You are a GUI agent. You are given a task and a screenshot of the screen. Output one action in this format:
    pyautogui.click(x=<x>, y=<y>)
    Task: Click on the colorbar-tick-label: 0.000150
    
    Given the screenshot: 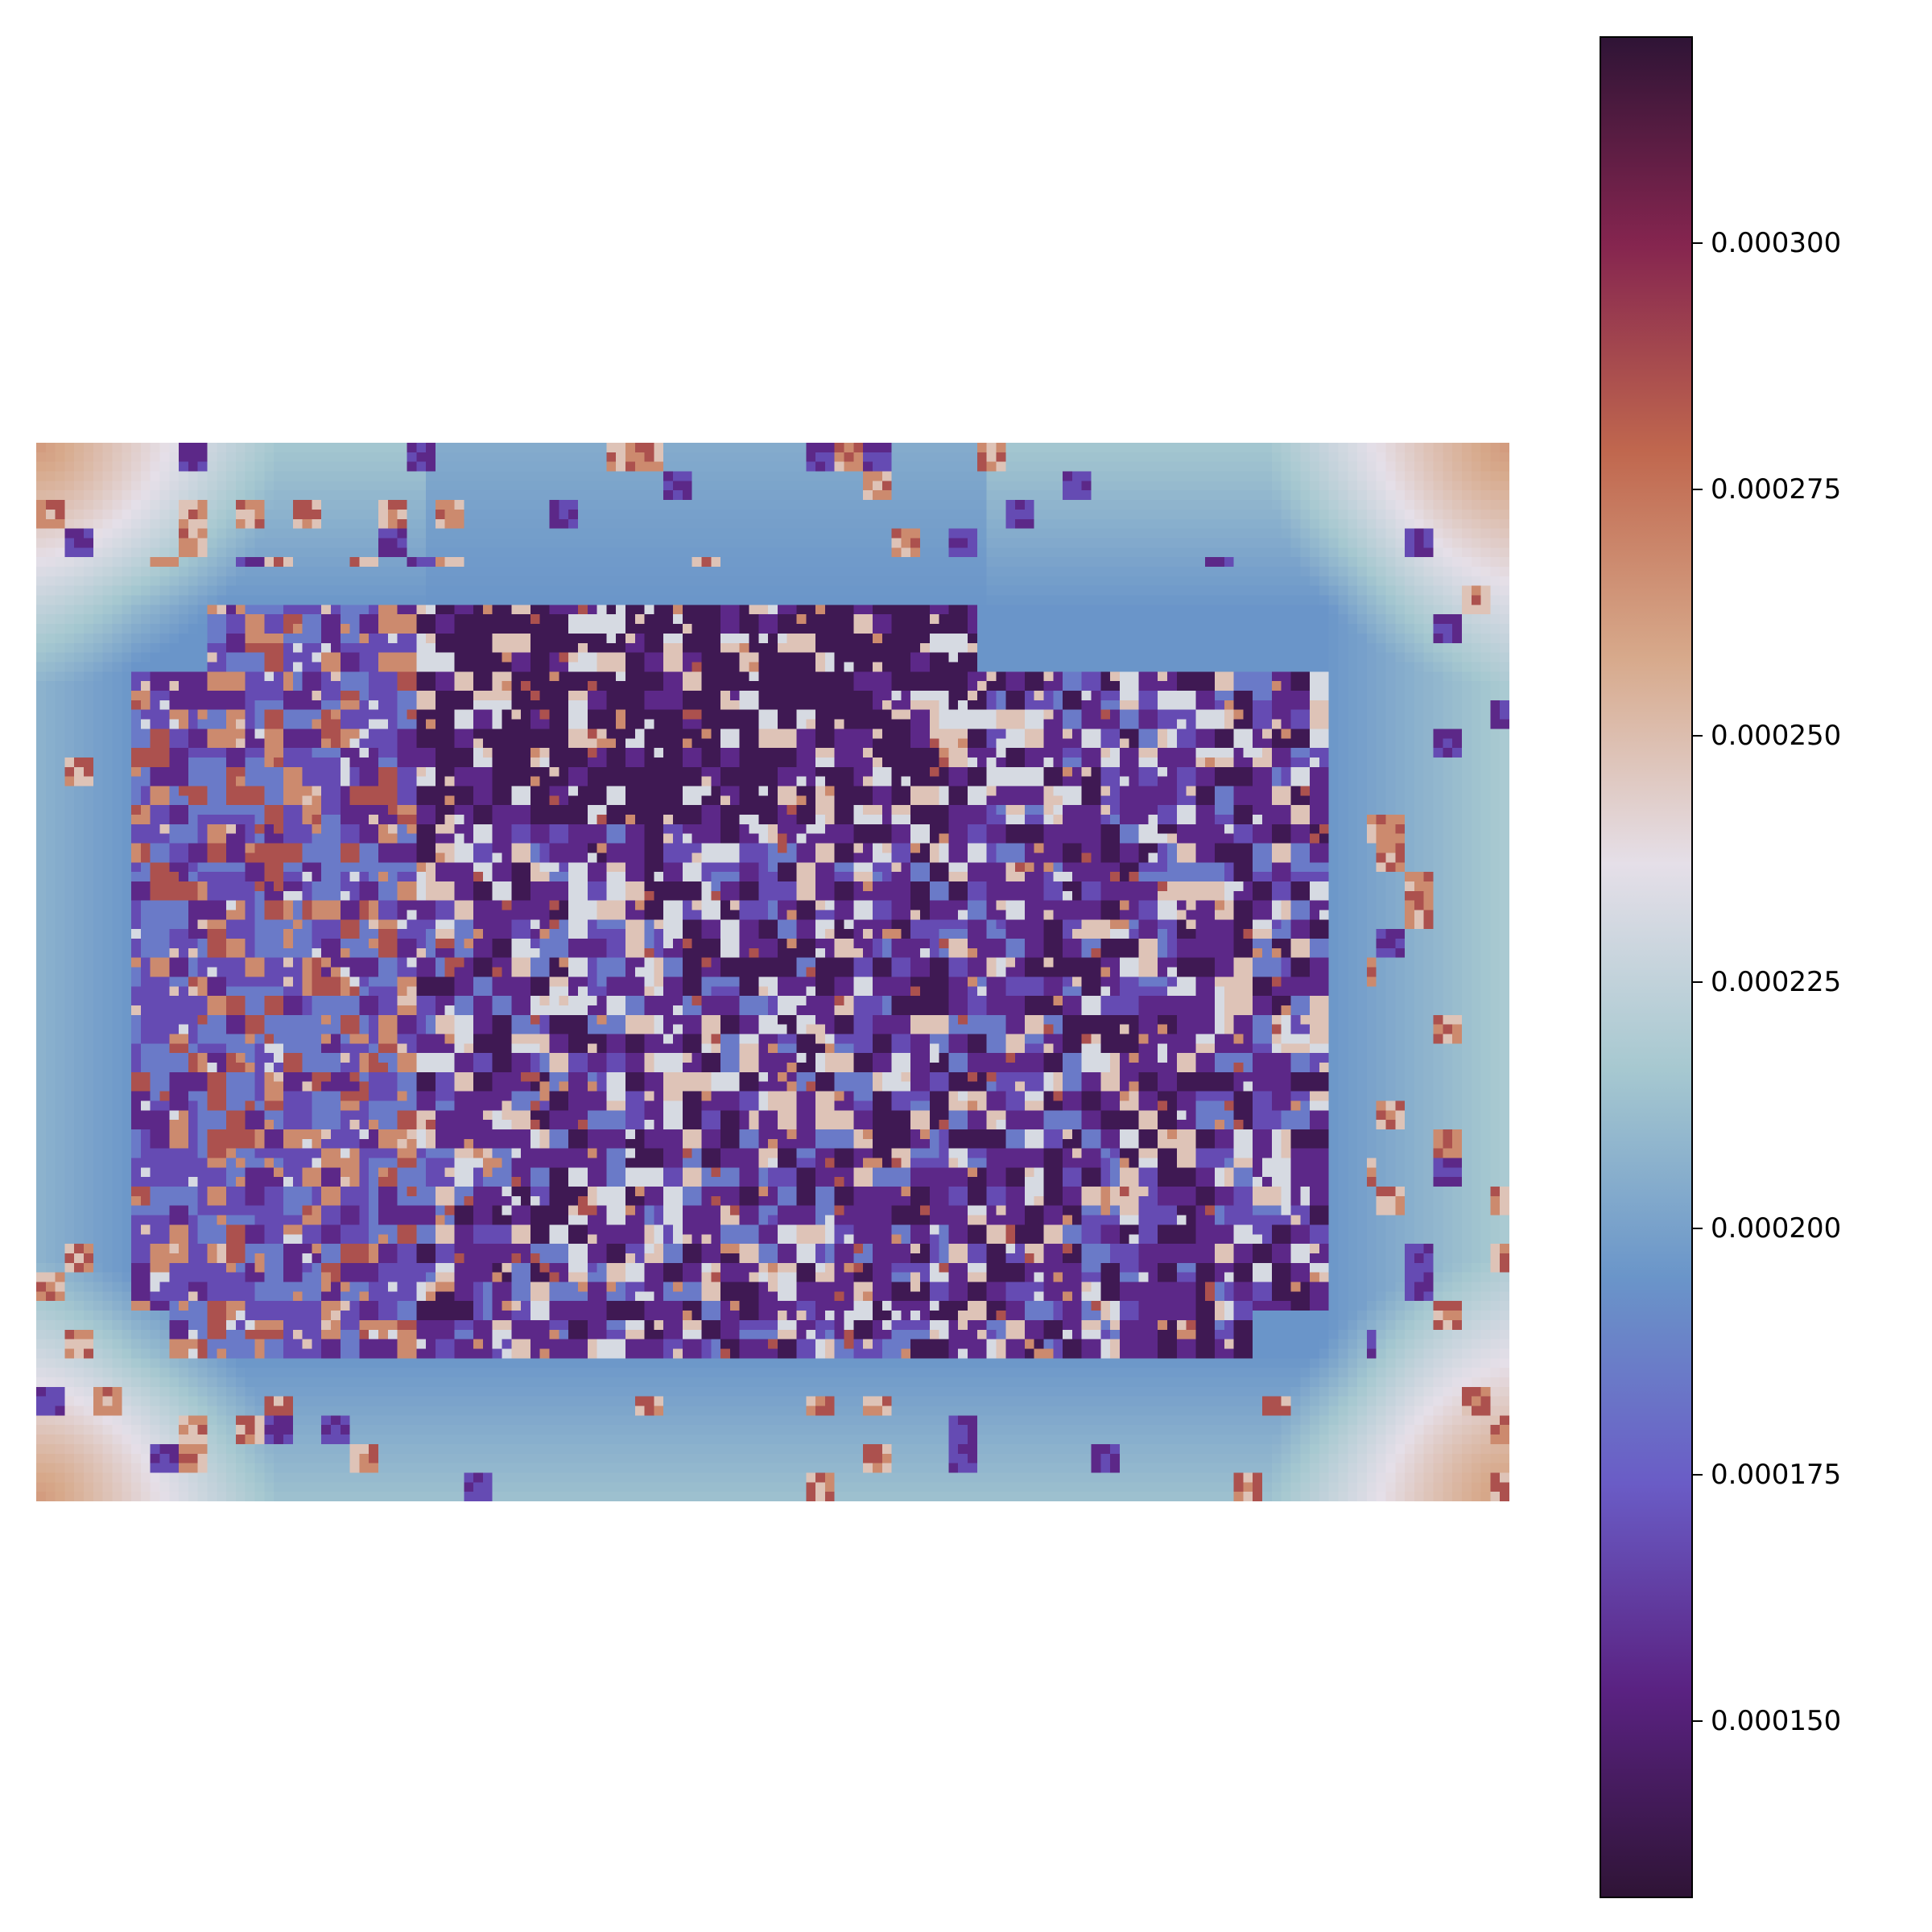 What is the action you would take?
    pyautogui.click(x=1776, y=1720)
    